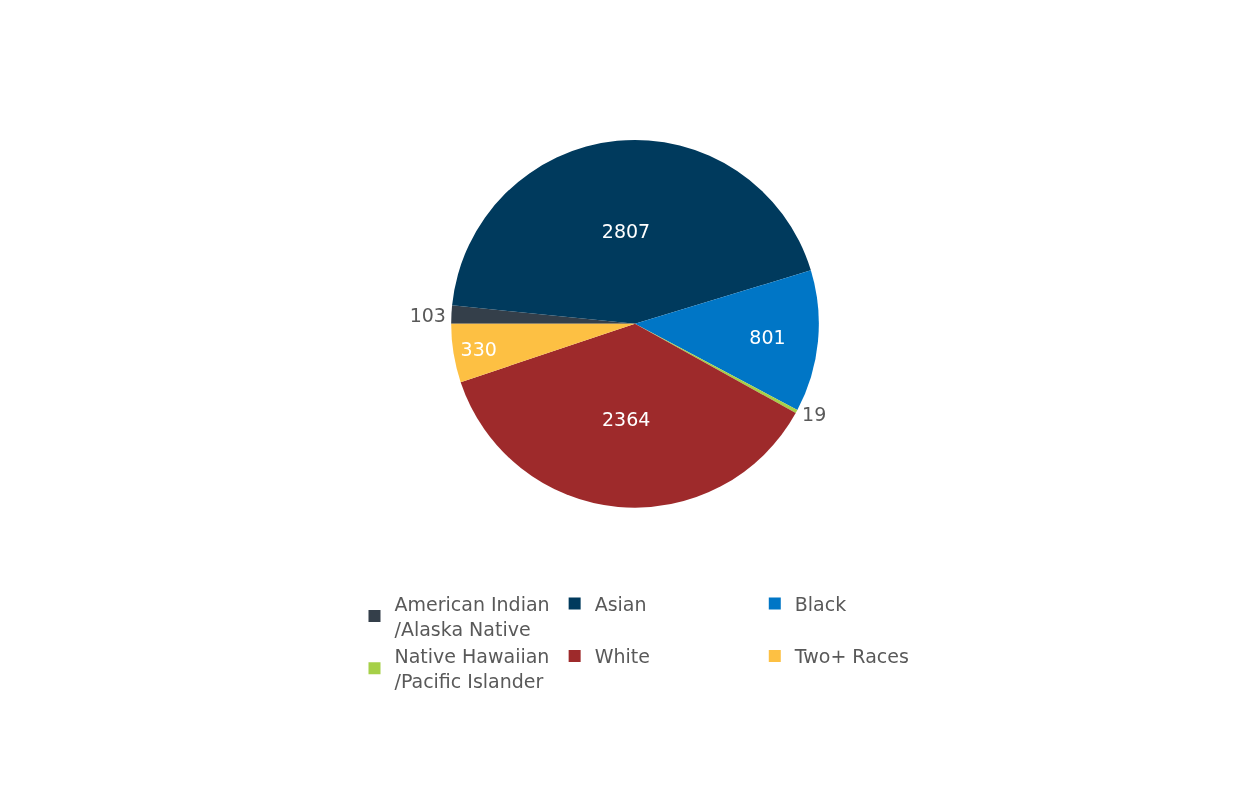 The image size is (1236, 793). Describe the element at coordinates (427, 314) in the screenshot. I see `data-label: 103` at that location.